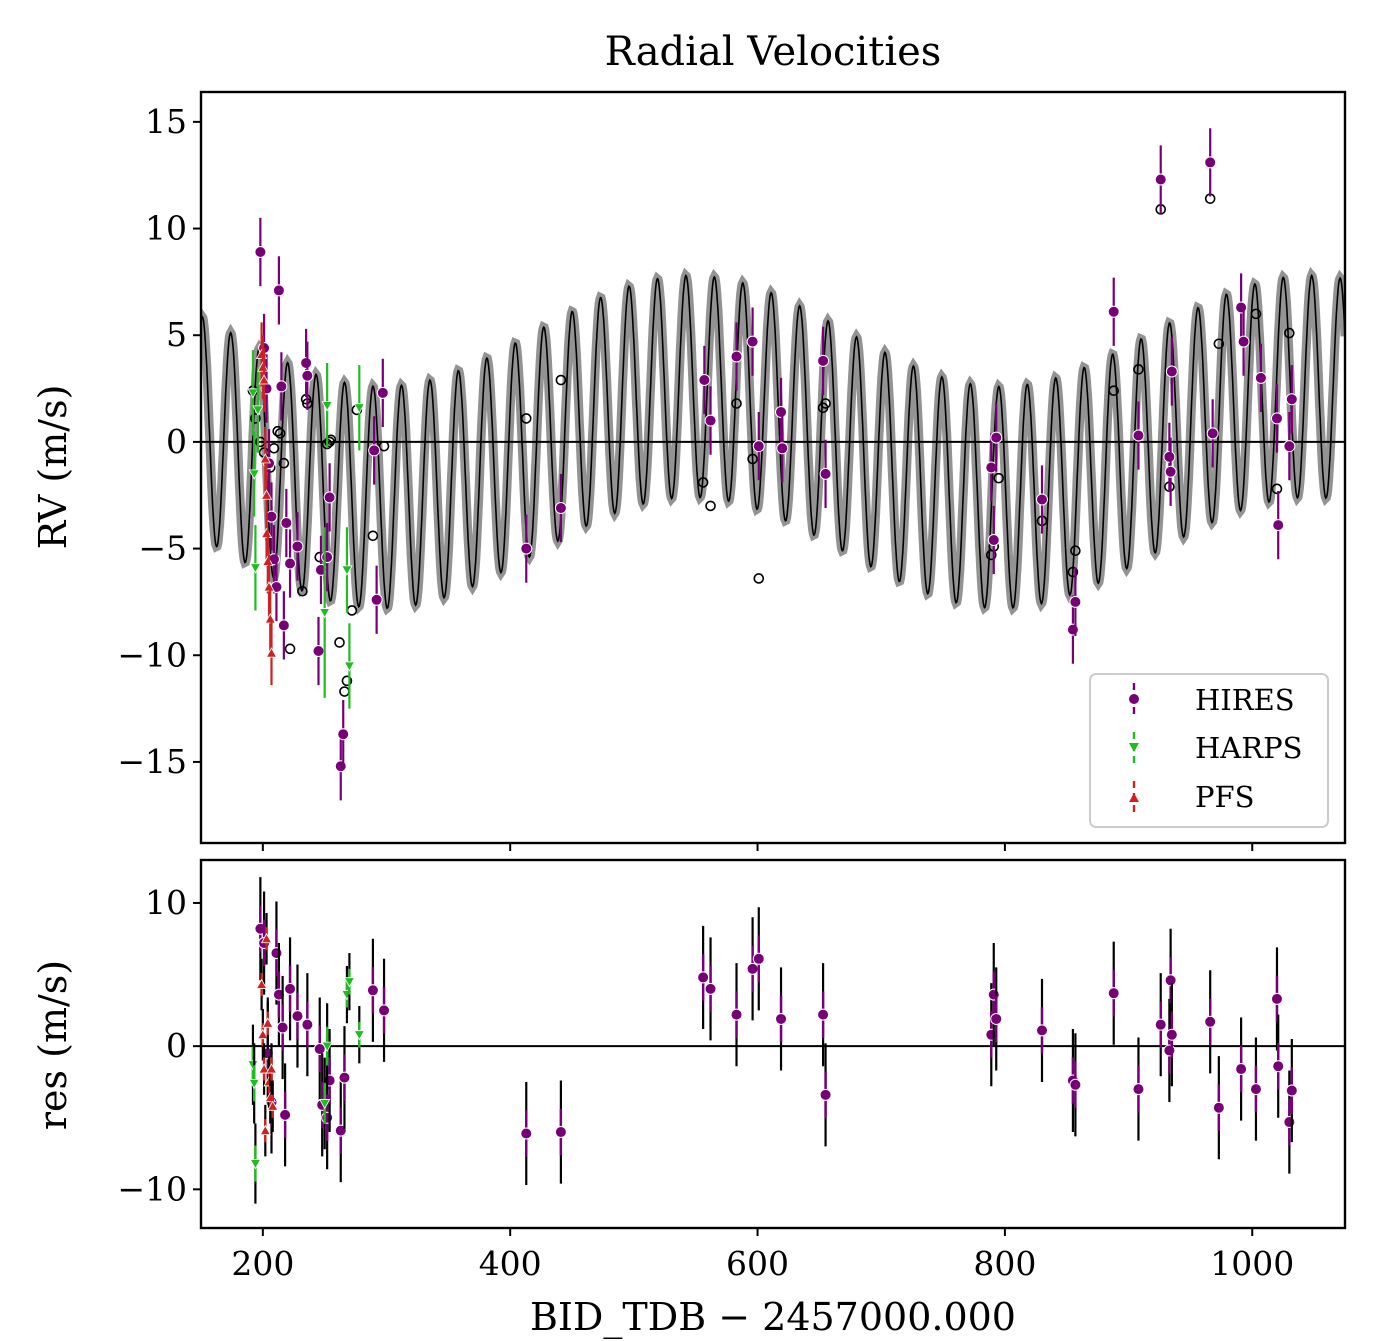  I want to click on residual-x-ticks: 200 400 600 800 1000, so click(762, 1255).